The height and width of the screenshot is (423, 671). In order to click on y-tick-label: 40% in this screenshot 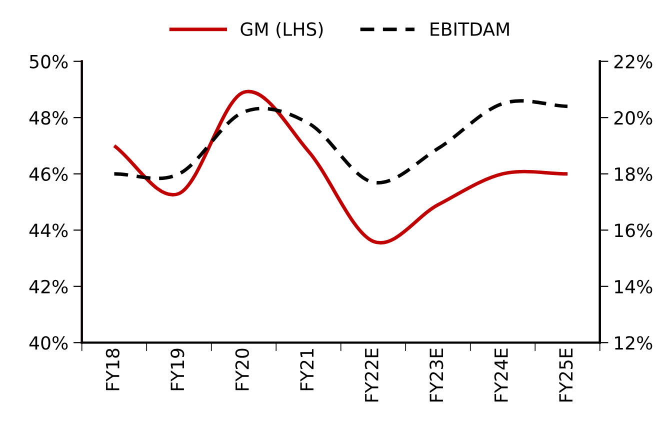, I will do `click(48, 343)`.